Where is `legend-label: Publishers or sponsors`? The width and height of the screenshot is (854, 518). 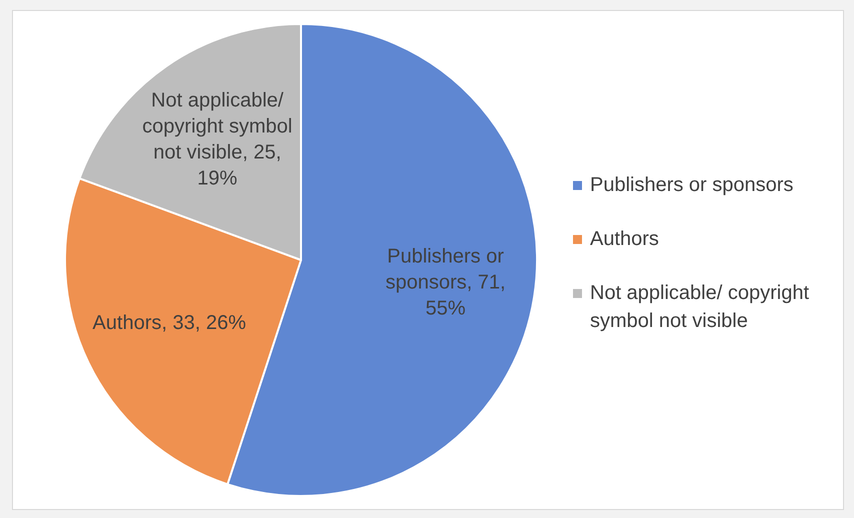 legend-label: Publishers or sponsors is located at coordinates (692, 185).